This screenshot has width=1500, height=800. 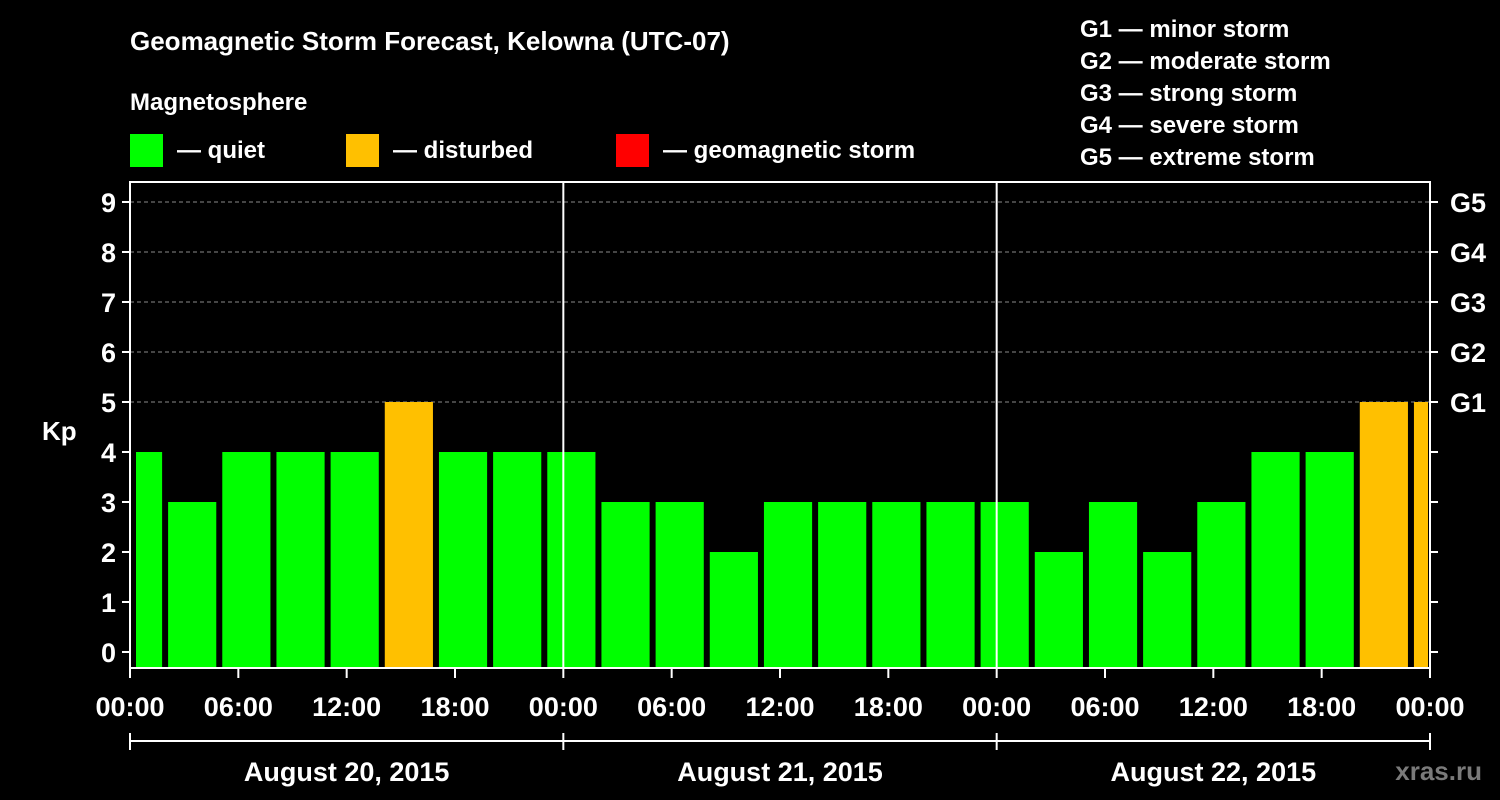 I want to click on y-axis-label: Kp, so click(x=59, y=431).